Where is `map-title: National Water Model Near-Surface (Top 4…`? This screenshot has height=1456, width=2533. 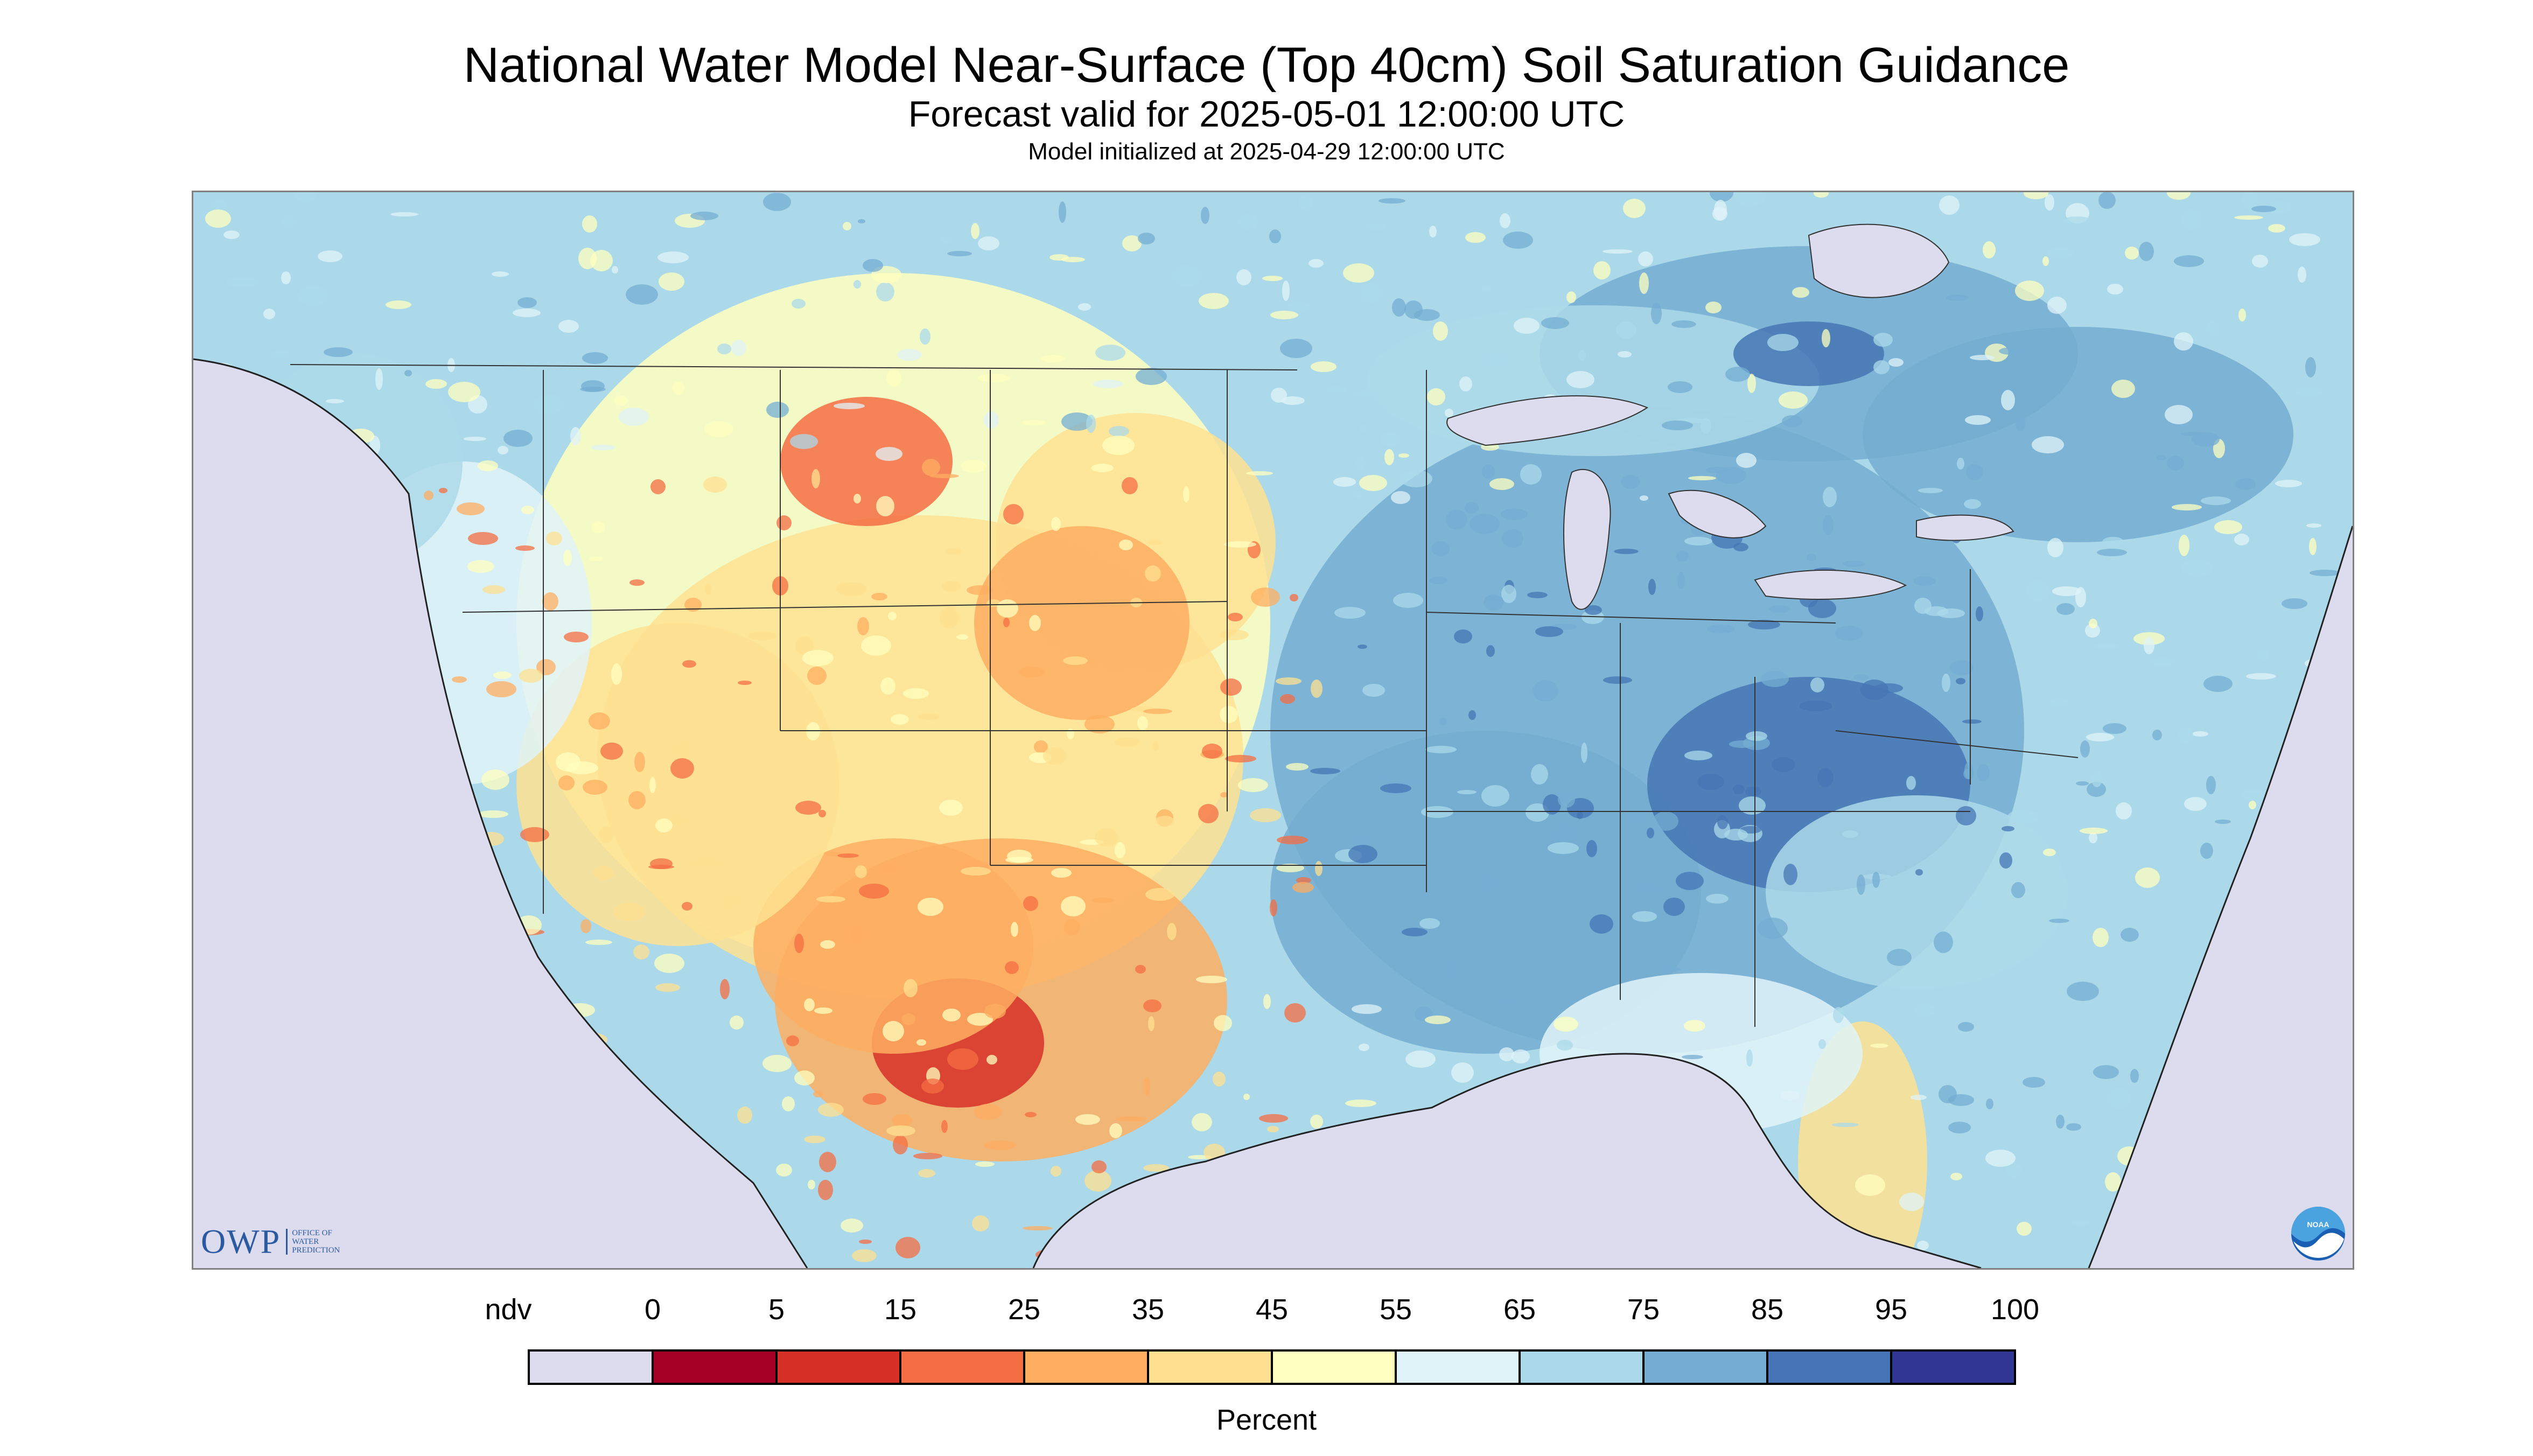 map-title: National Water Model Near-Surface (Top 4… is located at coordinates (1266, 65).